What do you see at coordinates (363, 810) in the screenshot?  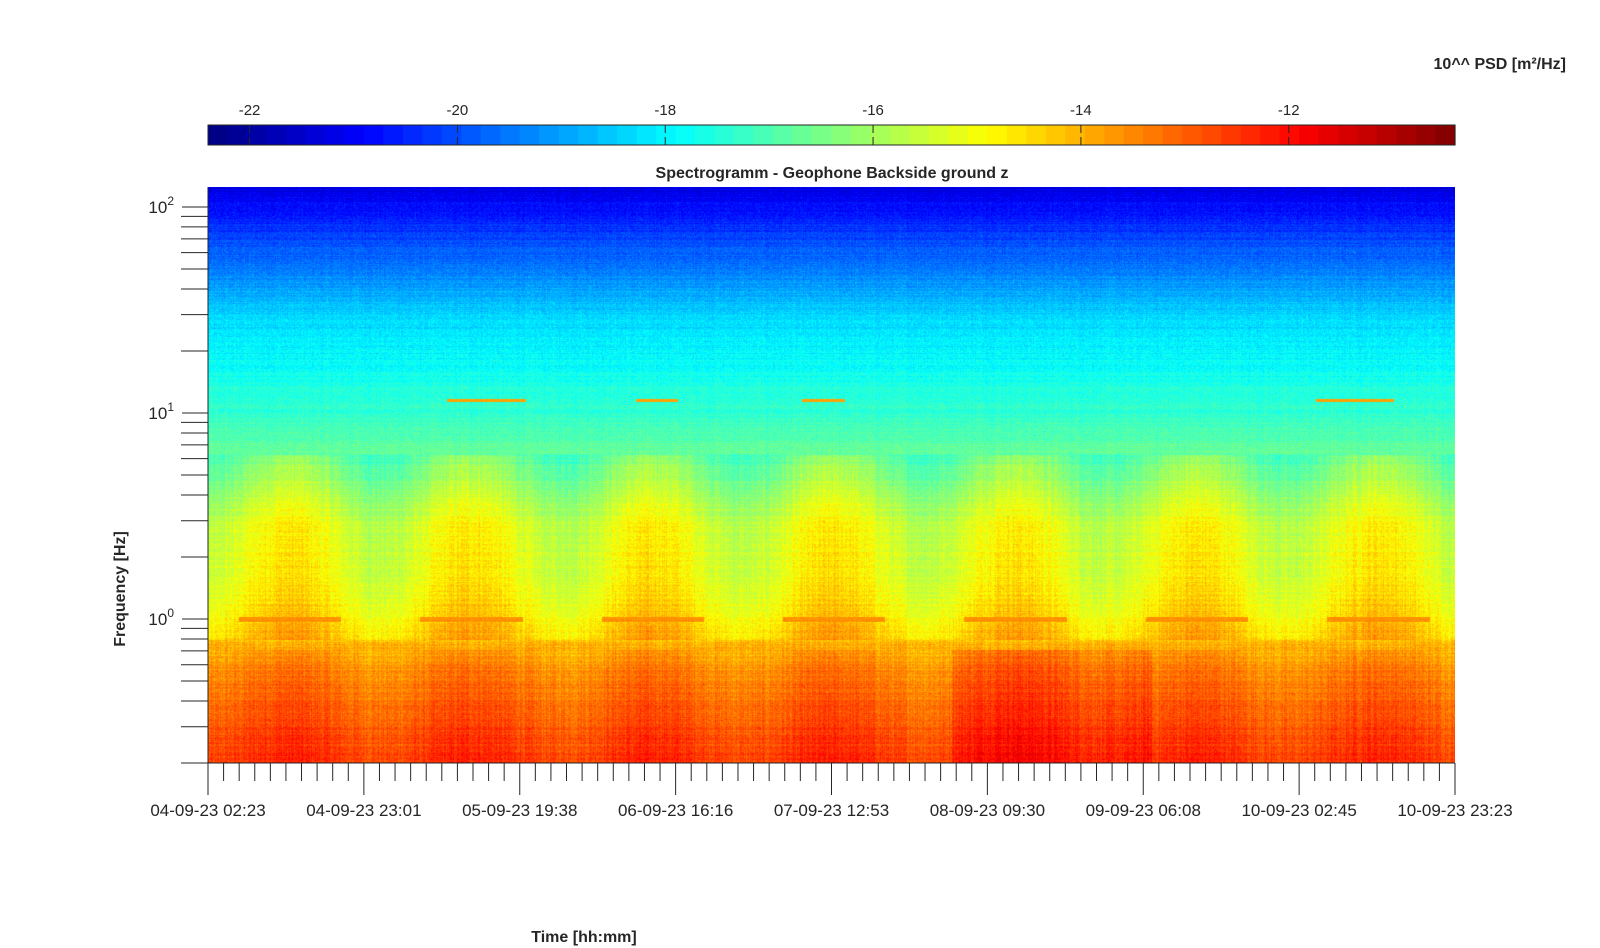 I see `x-tick-label: 04-09-23 23:01` at bounding box center [363, 810].